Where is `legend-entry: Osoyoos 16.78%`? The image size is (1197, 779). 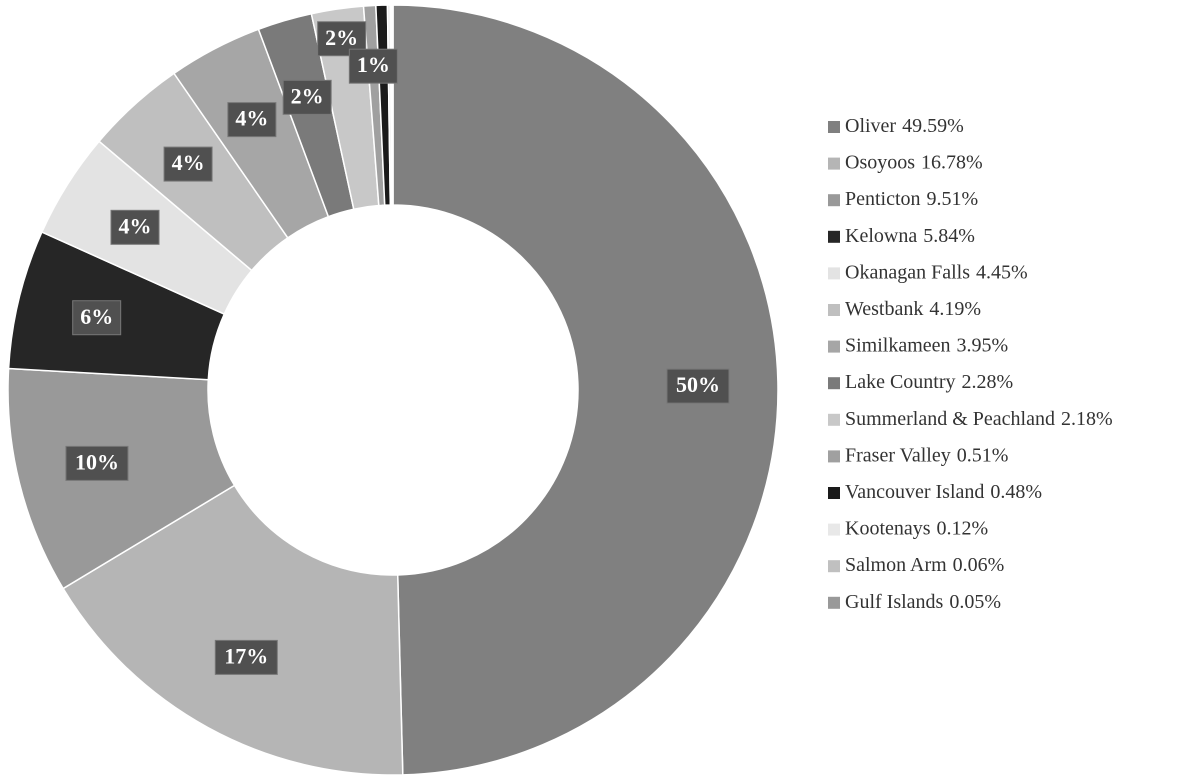 legend-entry: Osoyoos 16.78% is located at coordinates (914, 162).